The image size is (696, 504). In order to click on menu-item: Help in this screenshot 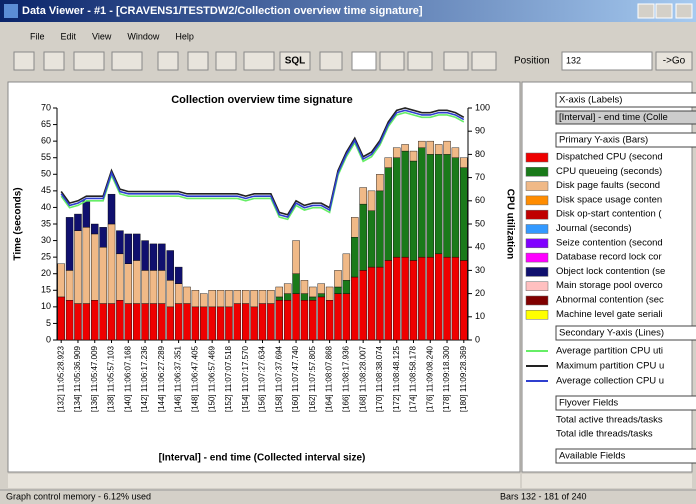, I will do `click(184, 36)`.